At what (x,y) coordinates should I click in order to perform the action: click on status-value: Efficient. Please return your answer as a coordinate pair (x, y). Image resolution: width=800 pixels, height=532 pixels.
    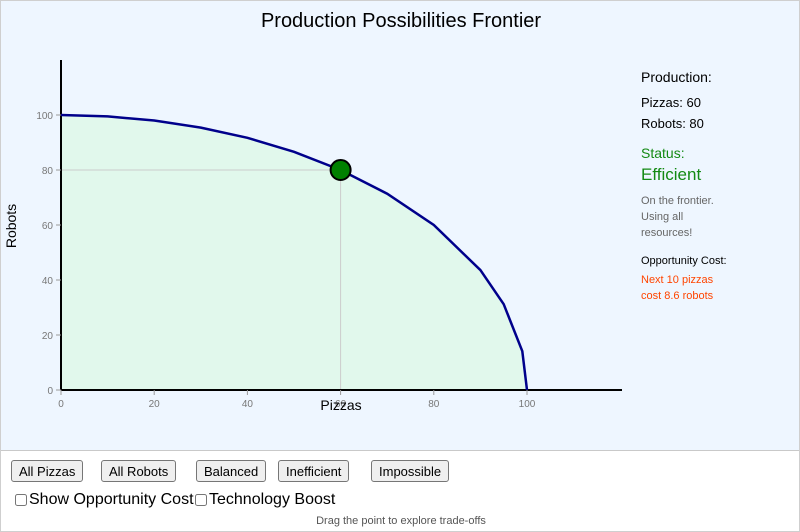
    Looking at the image, I should click on (671, 174).